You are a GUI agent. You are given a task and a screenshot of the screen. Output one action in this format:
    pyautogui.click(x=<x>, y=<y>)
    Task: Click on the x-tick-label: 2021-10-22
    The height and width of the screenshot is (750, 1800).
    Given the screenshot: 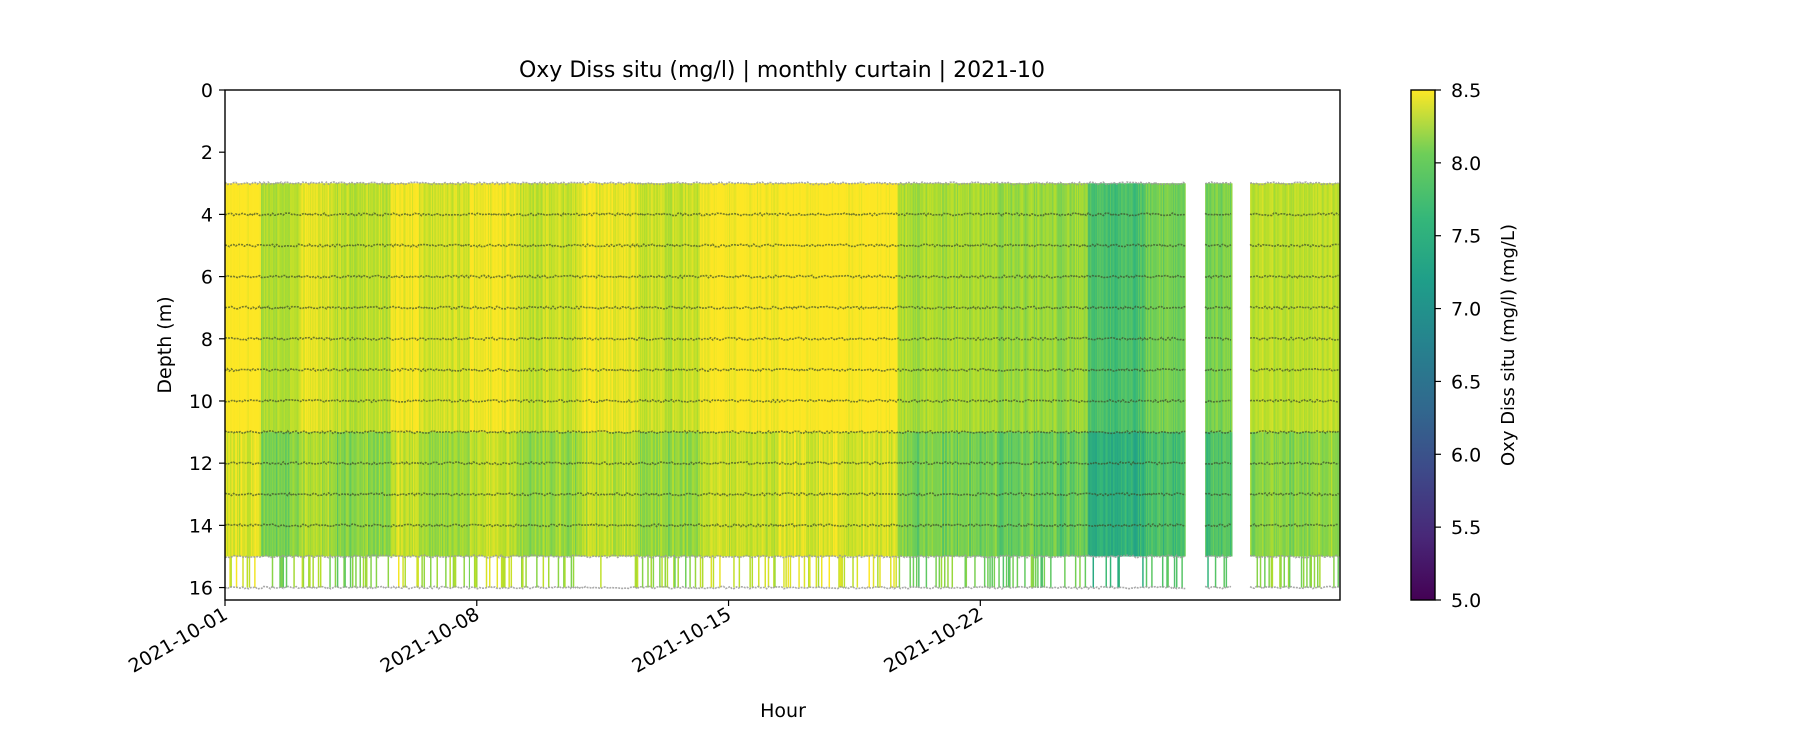 What is the action you would take?
    pyautogui.click(x=933, y=640)
    